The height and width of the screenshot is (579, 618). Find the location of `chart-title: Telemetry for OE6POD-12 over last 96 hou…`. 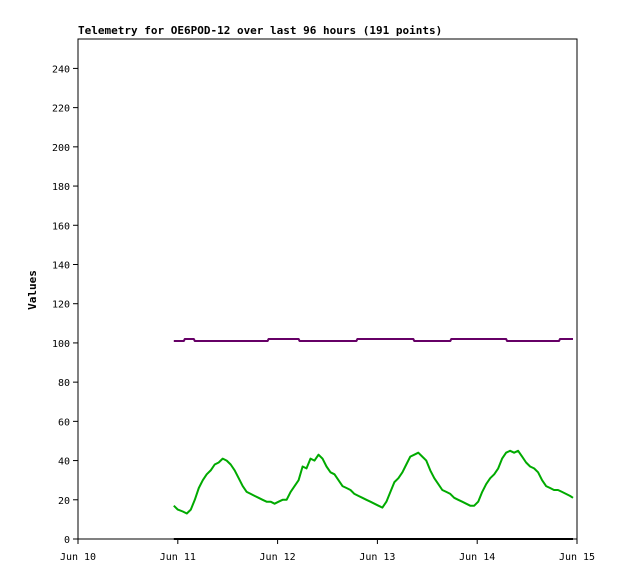

chart-title: Telemetry for OE6POD-12 over last 96 hou… is located at coordinates (260, 30).